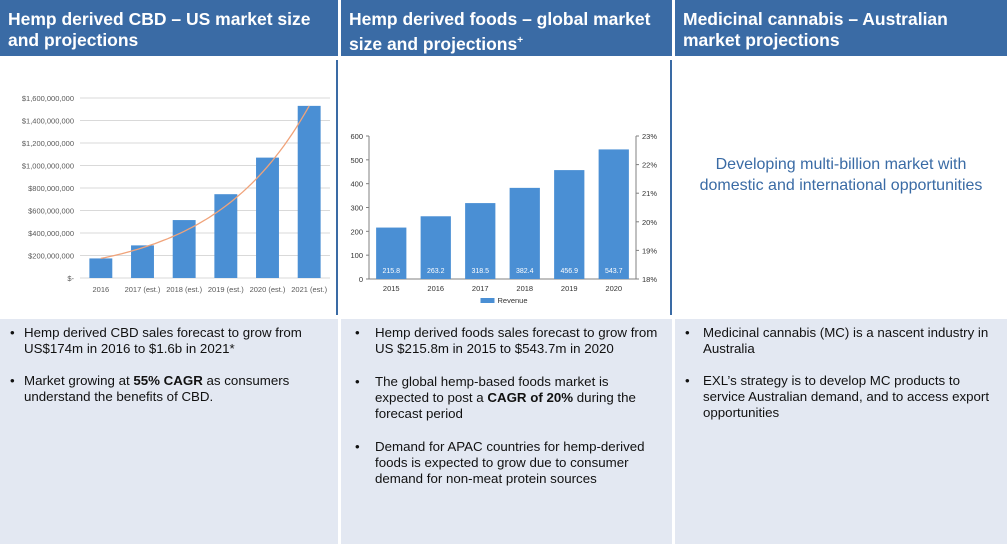 The height and width of the screenshot is (547, 1007). I want to click on data-label: 543.7, so click(614, 271).